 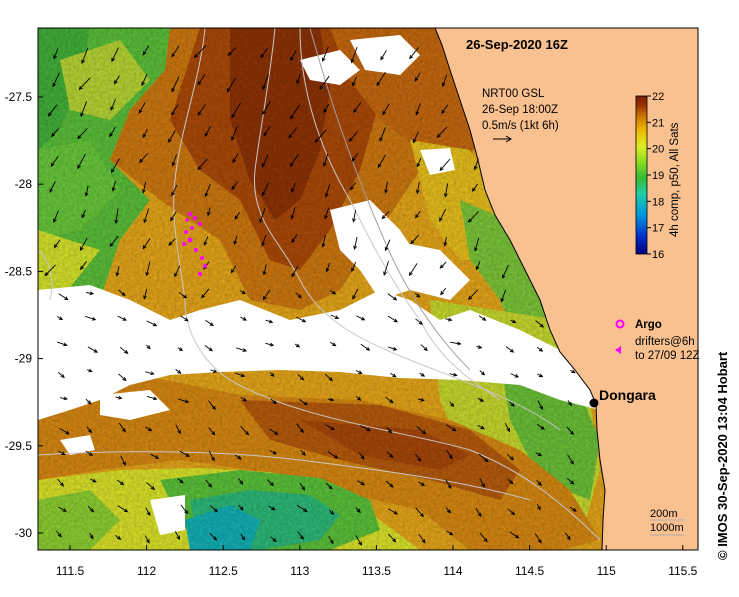 What do you see at coordinates (520, 115) in the screenshot?
I see `current-legend: NRT00 GSL 26-Sep 18:00Z 0.5m/s (1kt 6h)` at bounding box center [520, 115].